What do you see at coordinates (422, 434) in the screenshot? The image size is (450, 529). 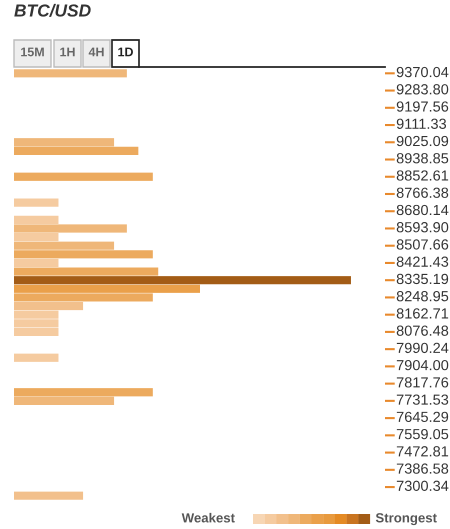 I see `y-tick-label: 7559.05` at bounding box center [422, 434].